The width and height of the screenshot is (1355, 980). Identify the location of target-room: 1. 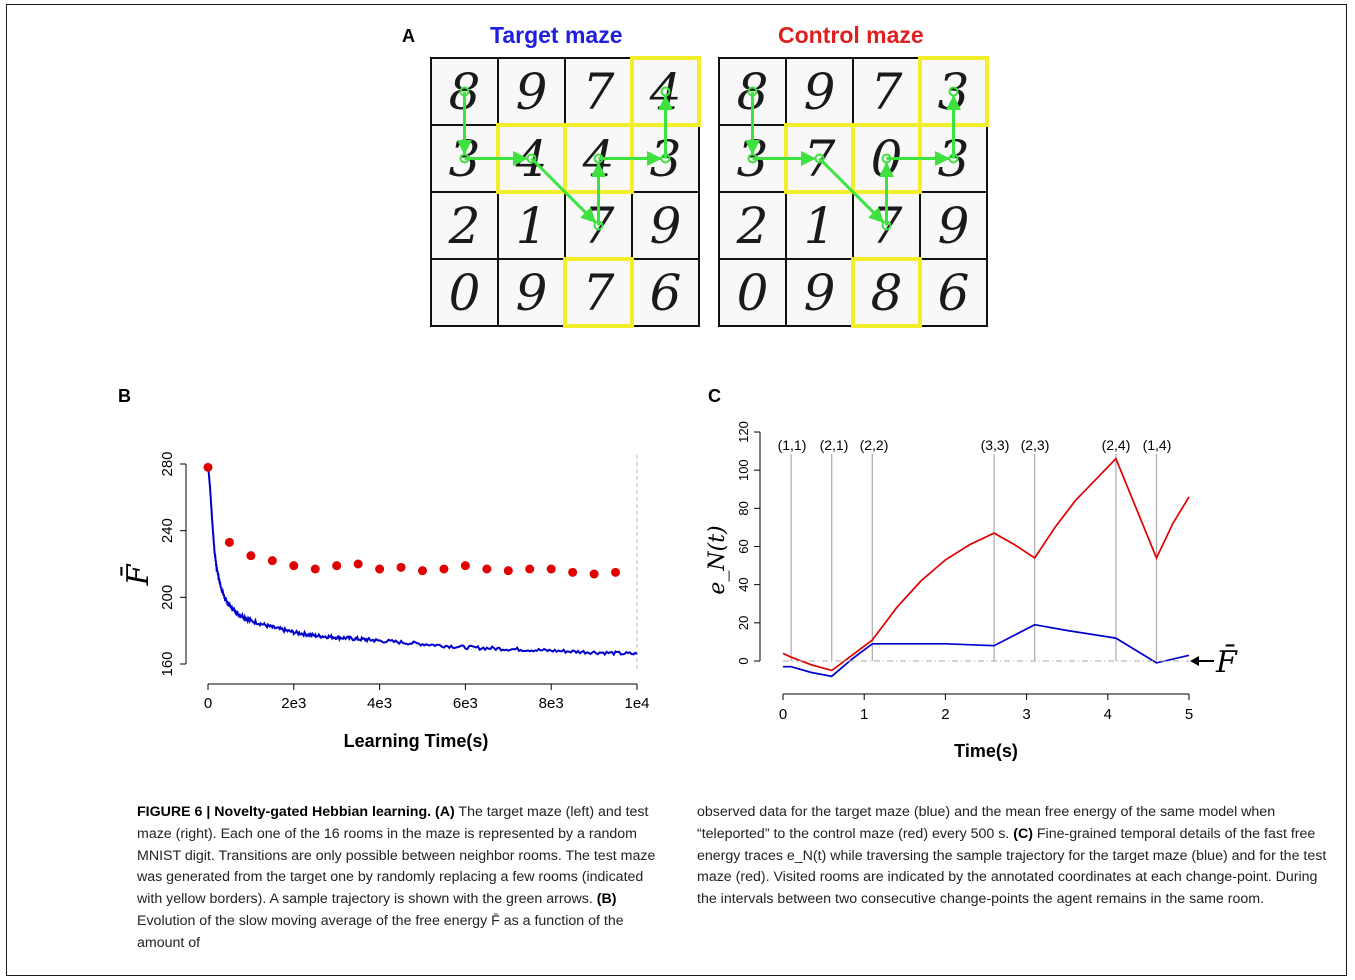
(531, 225).